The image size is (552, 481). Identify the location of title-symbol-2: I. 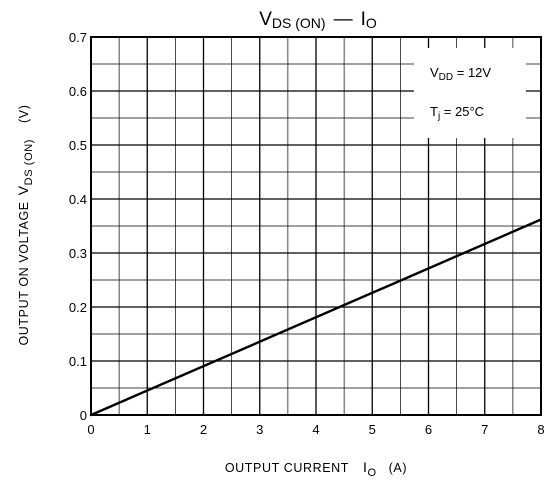
(363, 19).